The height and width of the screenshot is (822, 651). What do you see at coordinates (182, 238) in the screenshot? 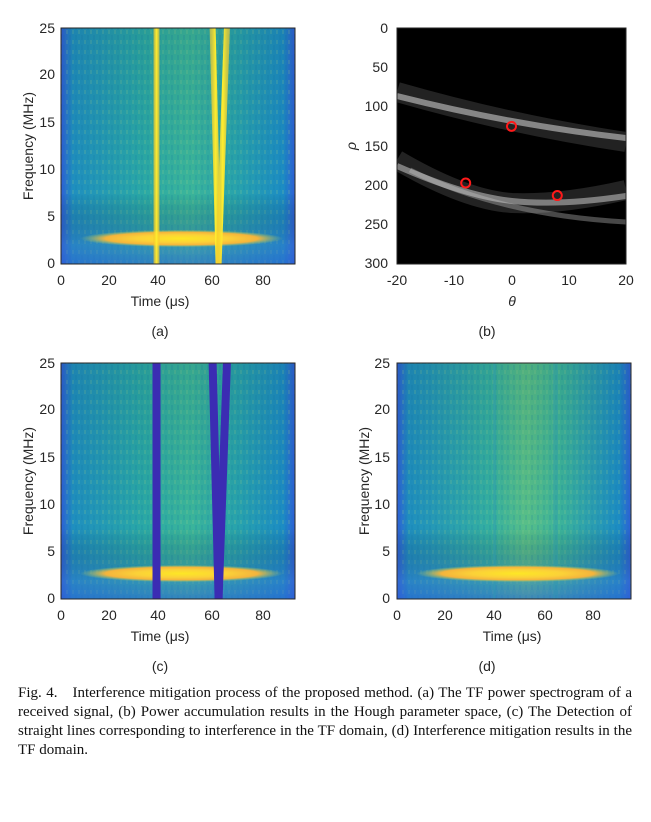
I see `panel-a-signal-band` at bounding box center [182, 238].